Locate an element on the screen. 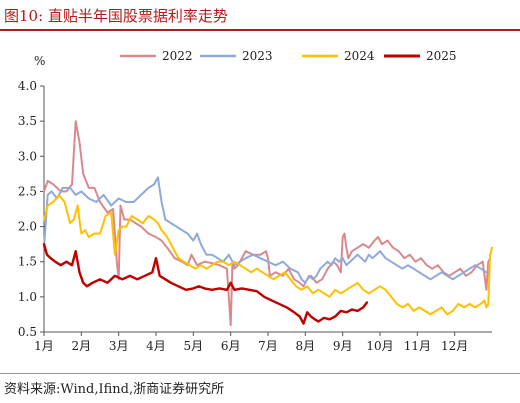  y-tick-label: 2.5 is located at coordinates (27, 191).